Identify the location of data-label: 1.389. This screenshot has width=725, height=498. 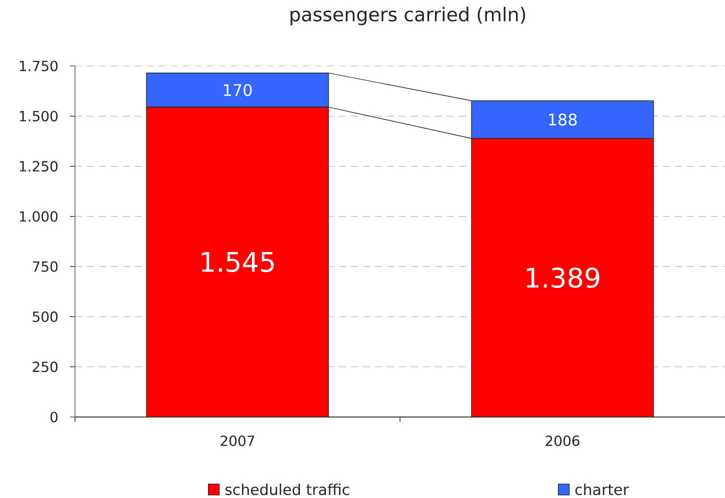
(563, 277).